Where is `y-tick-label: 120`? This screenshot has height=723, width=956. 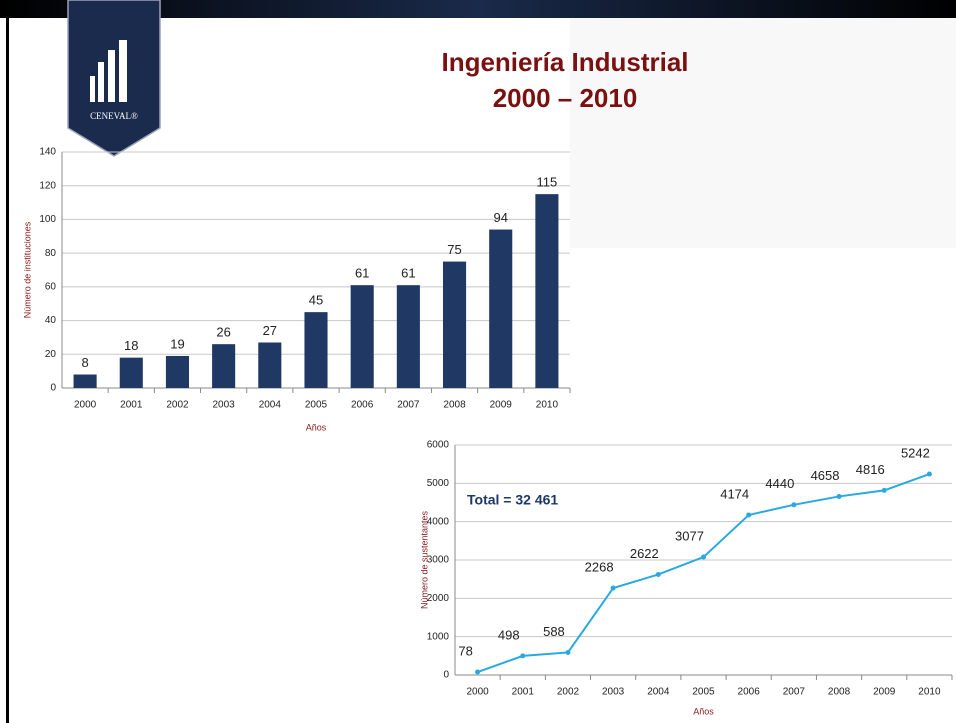 y-tick-label: 120 is located at coordinates (47, 185).